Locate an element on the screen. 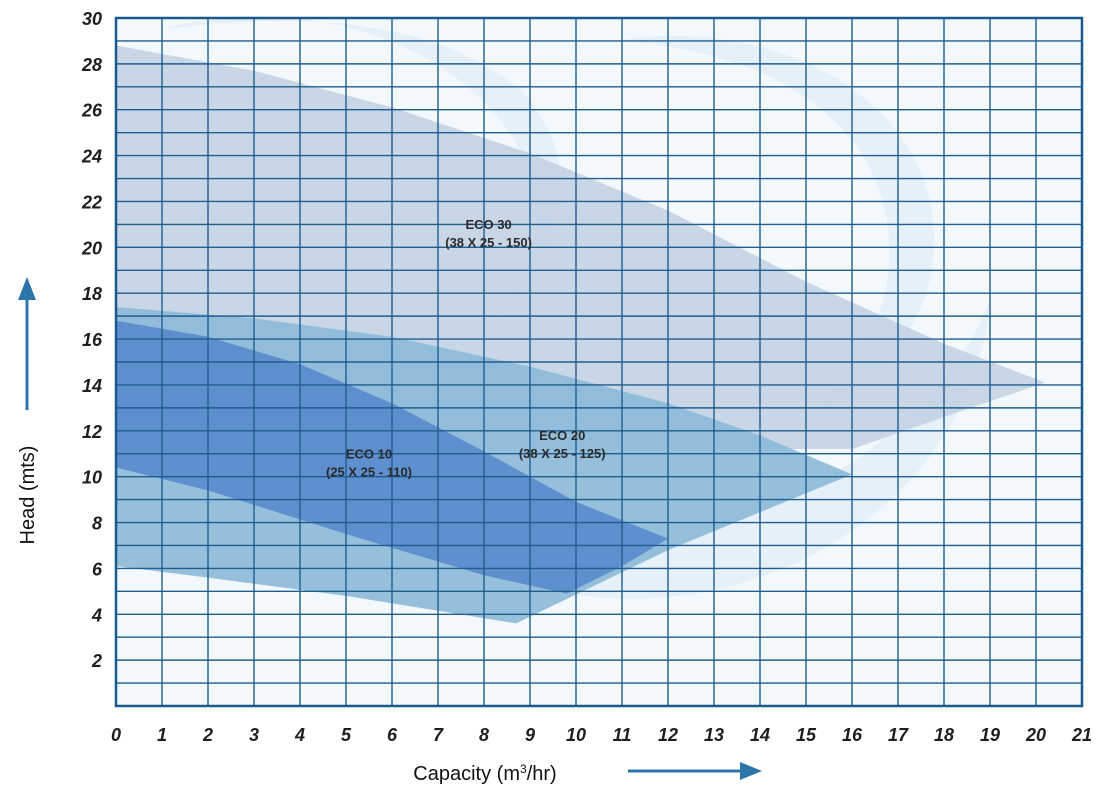 The image size is (1106, 789). x-tick-label: 3 is located at coordinates (254, 735).